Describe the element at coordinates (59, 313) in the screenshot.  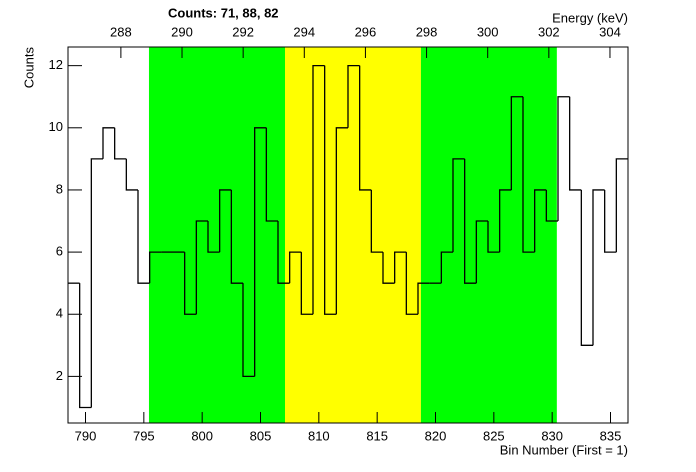
I see `y-tick-label: 4` at that location.